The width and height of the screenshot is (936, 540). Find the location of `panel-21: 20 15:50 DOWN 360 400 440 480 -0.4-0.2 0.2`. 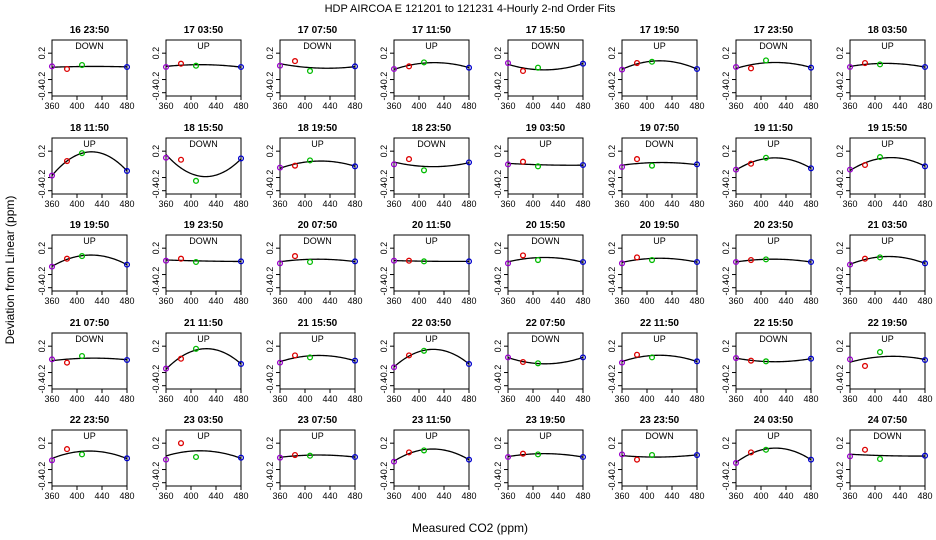

panel-21: 20 15:50 DOWN 360 400 440 480 -0.4-0.2 0.2 is located at coordinates (542, 263).